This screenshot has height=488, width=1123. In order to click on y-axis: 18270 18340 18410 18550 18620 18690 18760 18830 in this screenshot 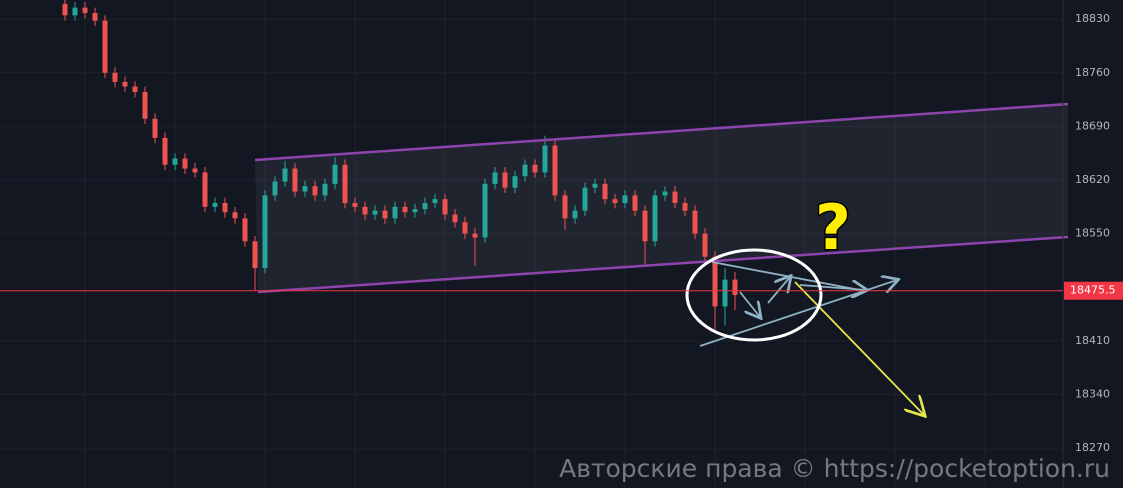, I will do `click(1092, 233)`.